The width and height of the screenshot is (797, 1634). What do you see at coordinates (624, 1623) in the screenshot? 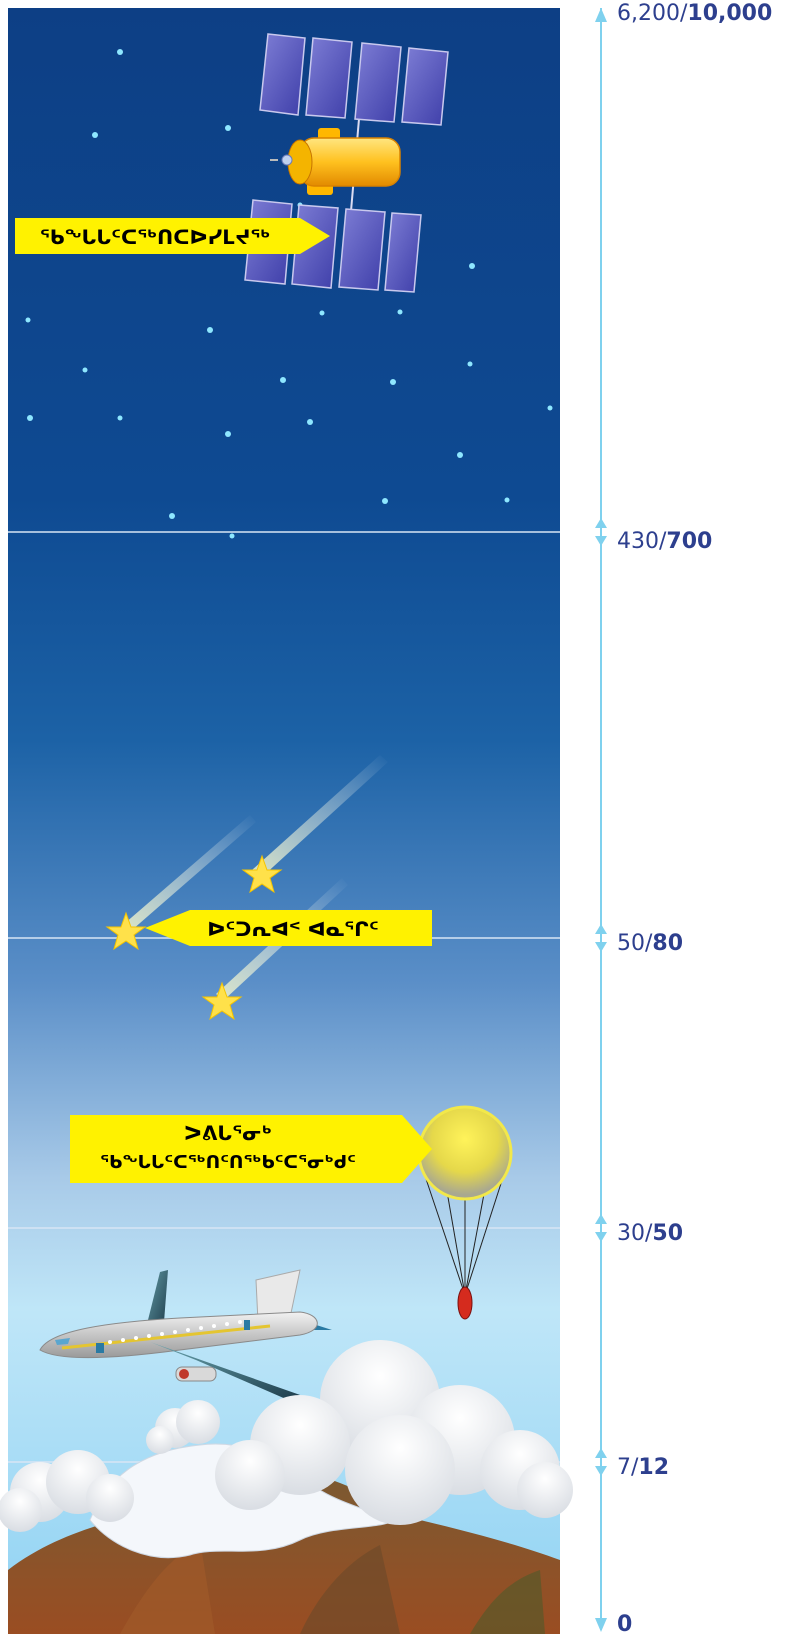
I see `altitude-label-ground: 0` at bounding box center [624, 1623].